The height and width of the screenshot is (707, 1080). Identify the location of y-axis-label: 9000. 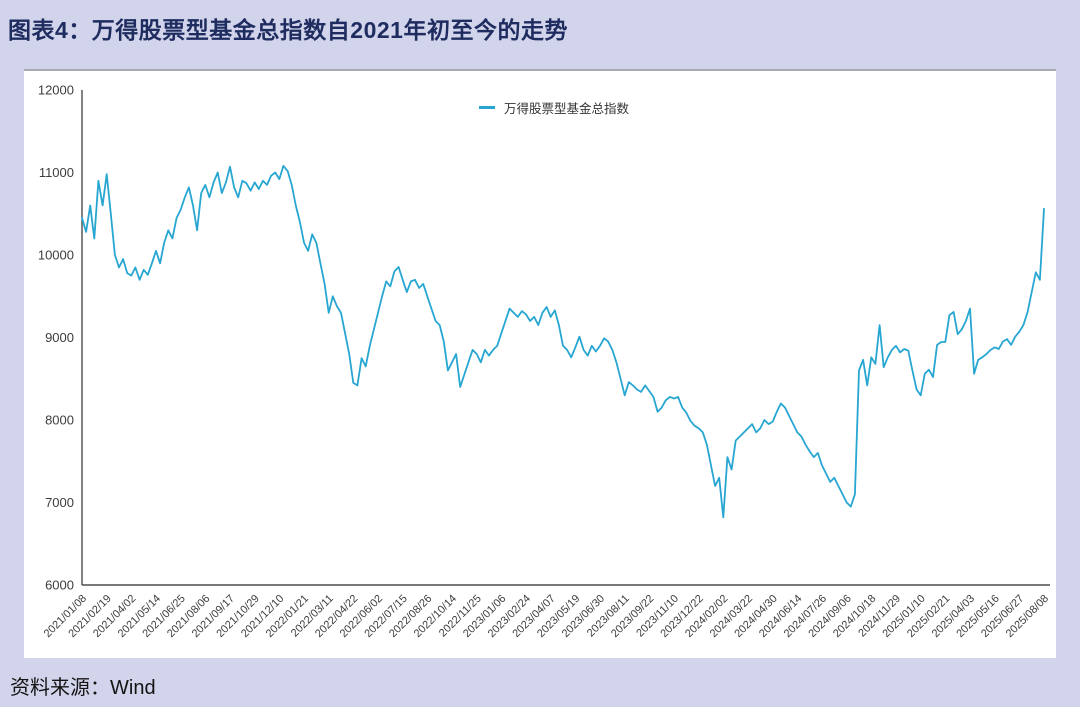
(59, 337).